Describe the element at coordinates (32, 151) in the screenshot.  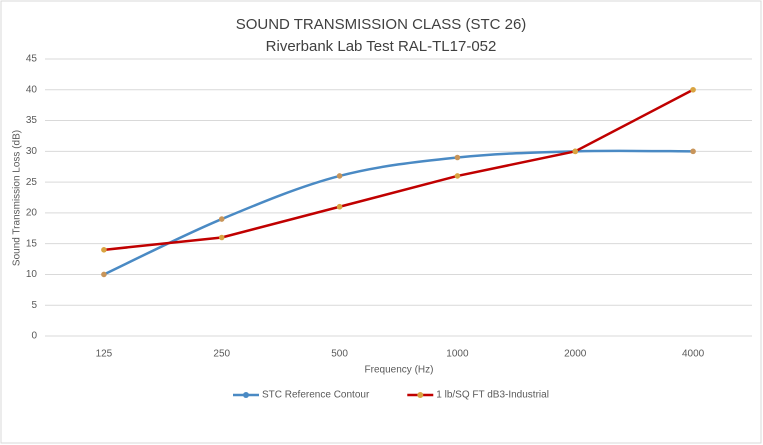
I see `y-tick-label: 30` at that location.